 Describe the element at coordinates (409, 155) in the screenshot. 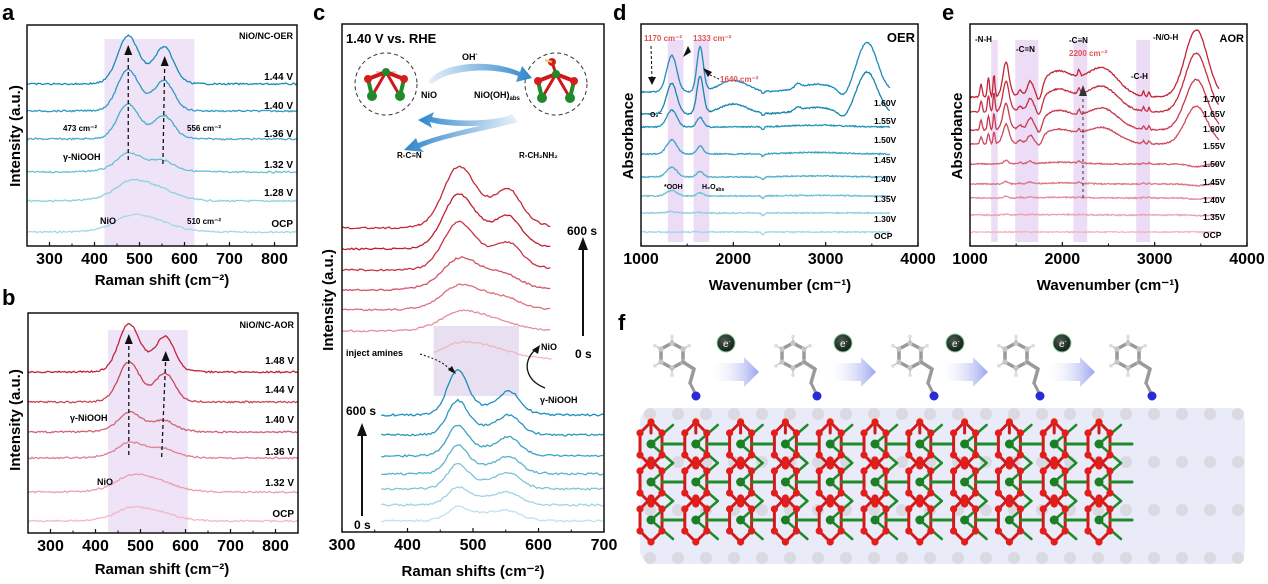

I see `label-nitrile: R-C≡N` at that location.